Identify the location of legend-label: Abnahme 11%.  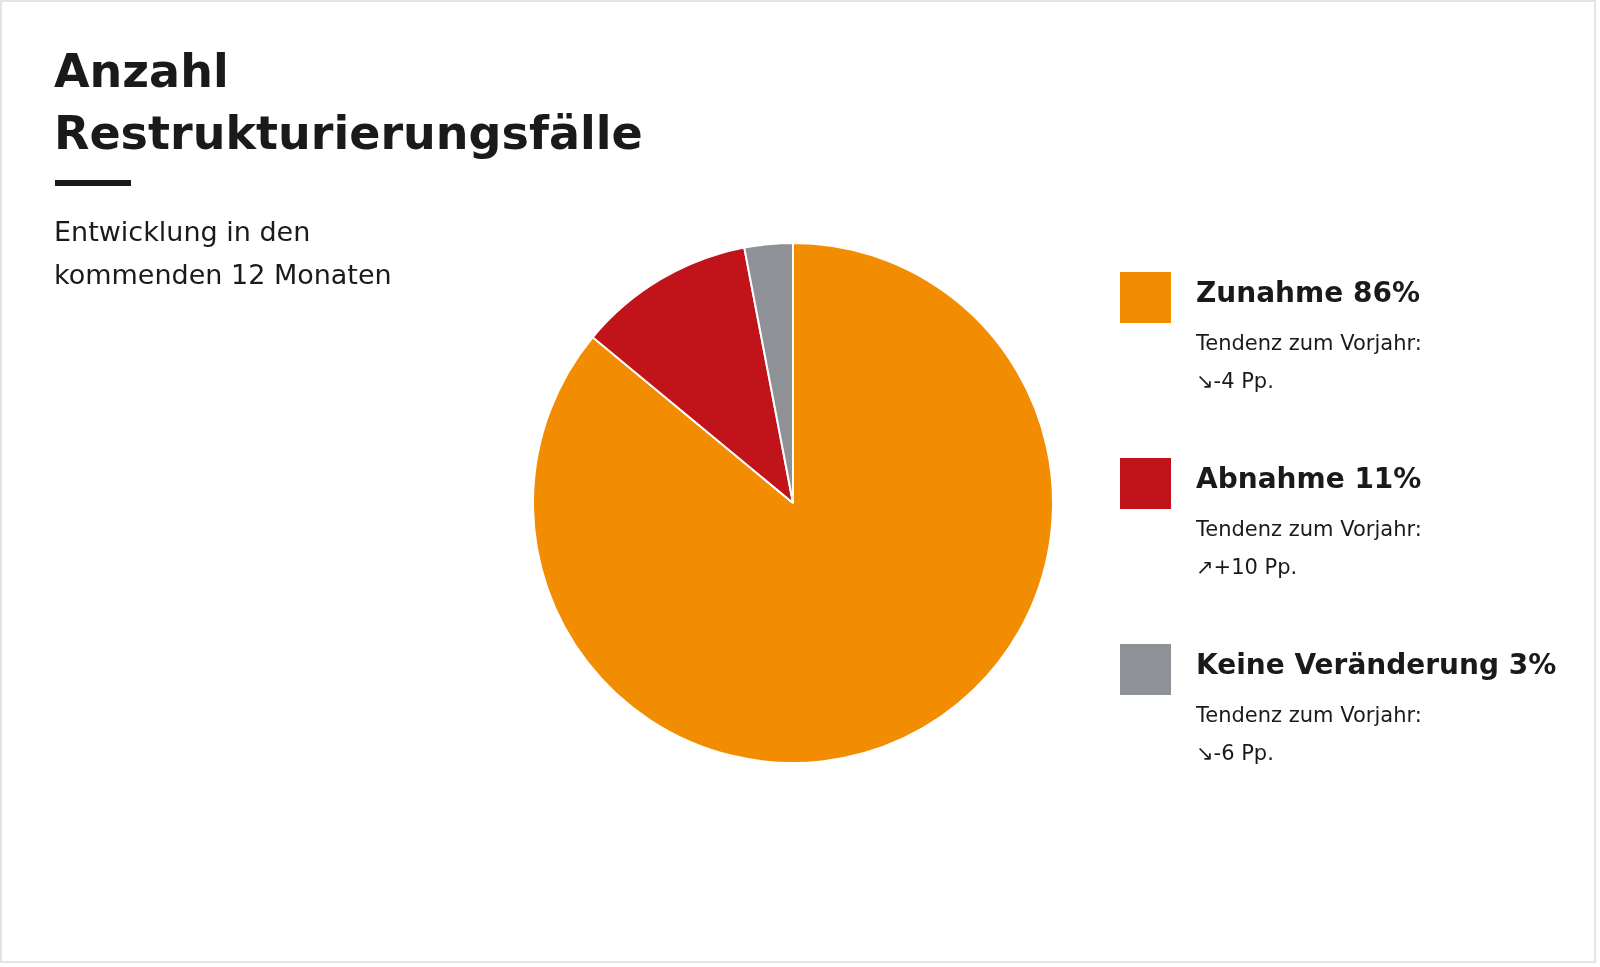
(1309, 478).